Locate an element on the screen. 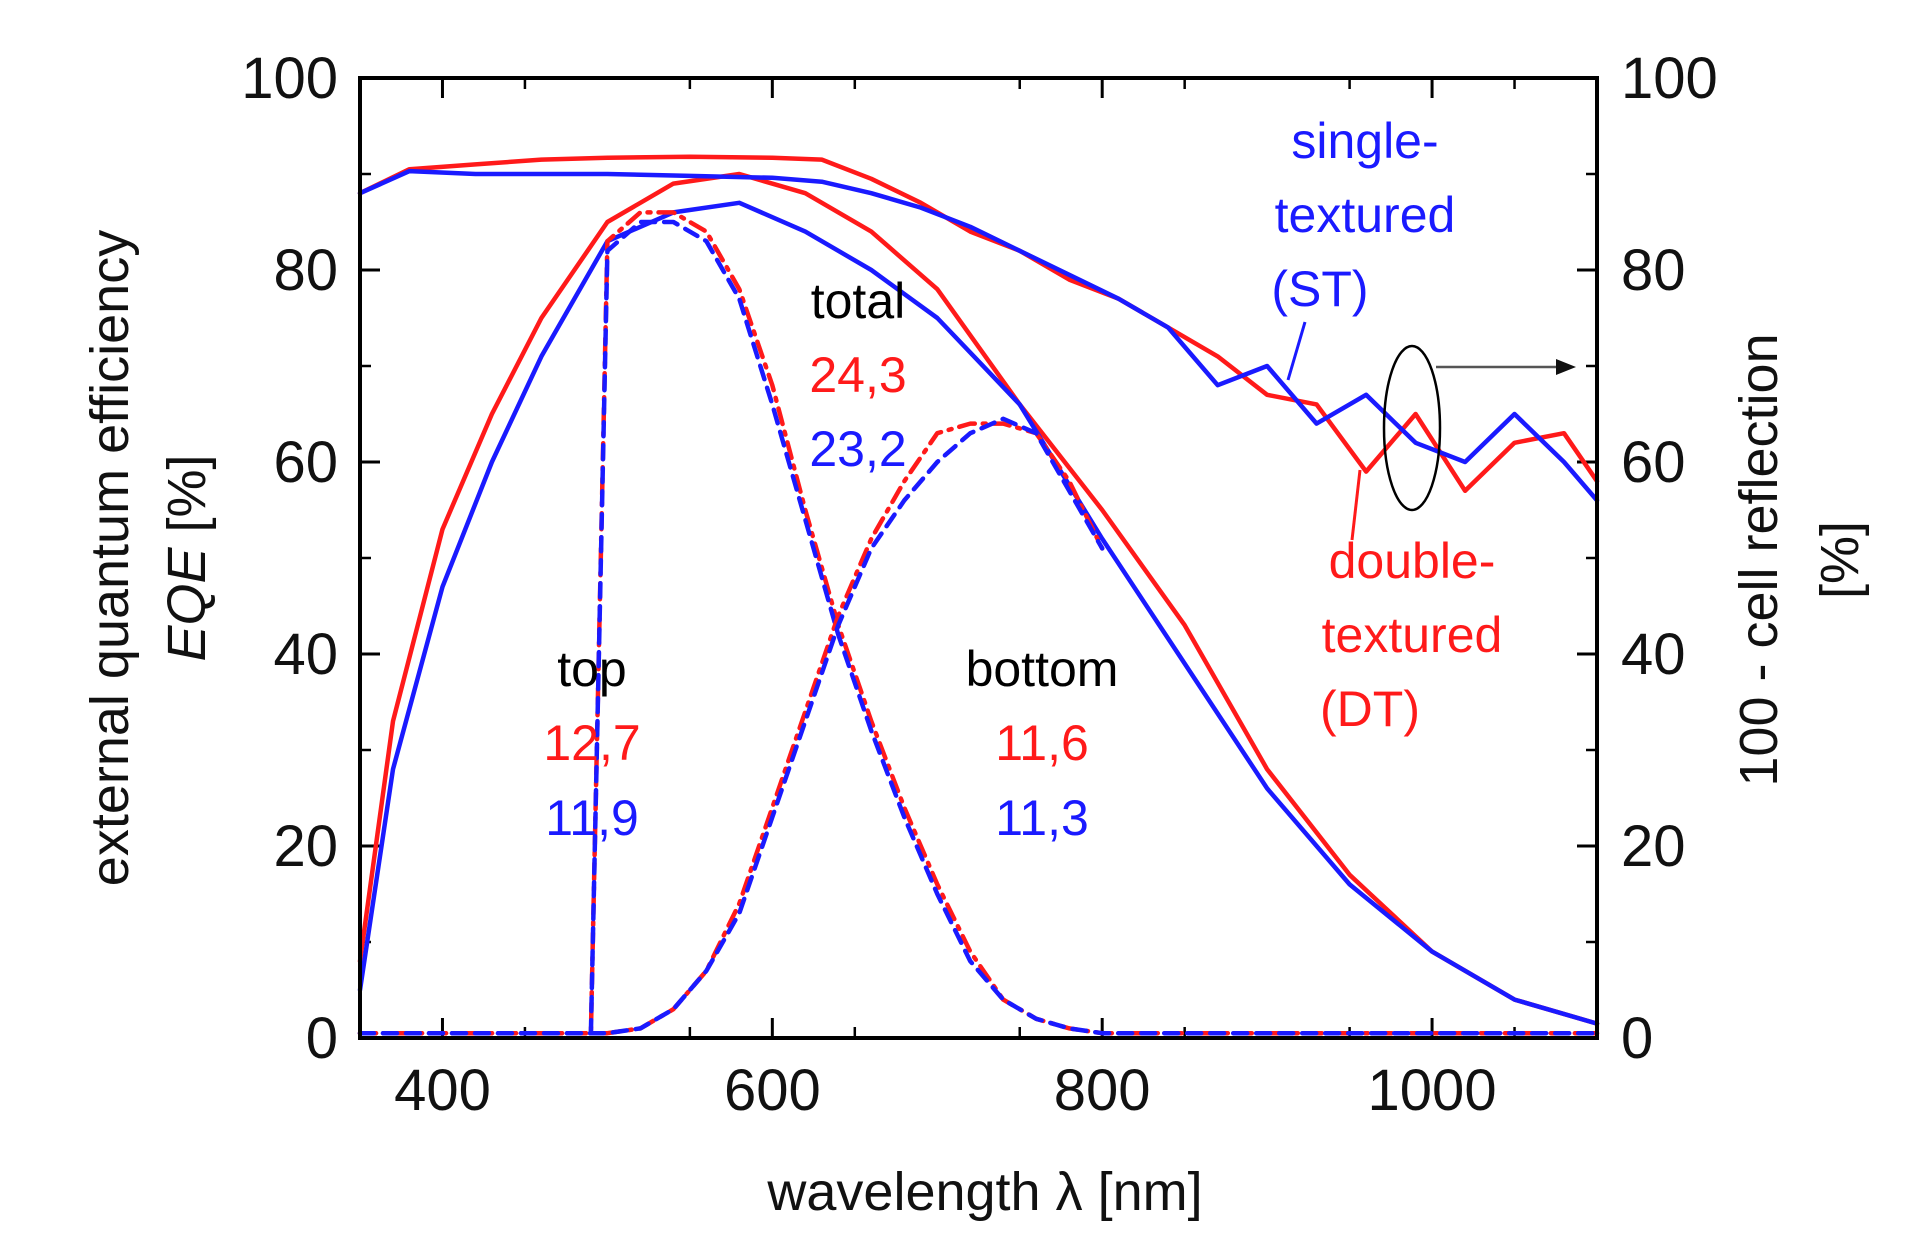  y2-tick-labels: 0 20 40 60 80 100 is located at coordinates (1669, 558).